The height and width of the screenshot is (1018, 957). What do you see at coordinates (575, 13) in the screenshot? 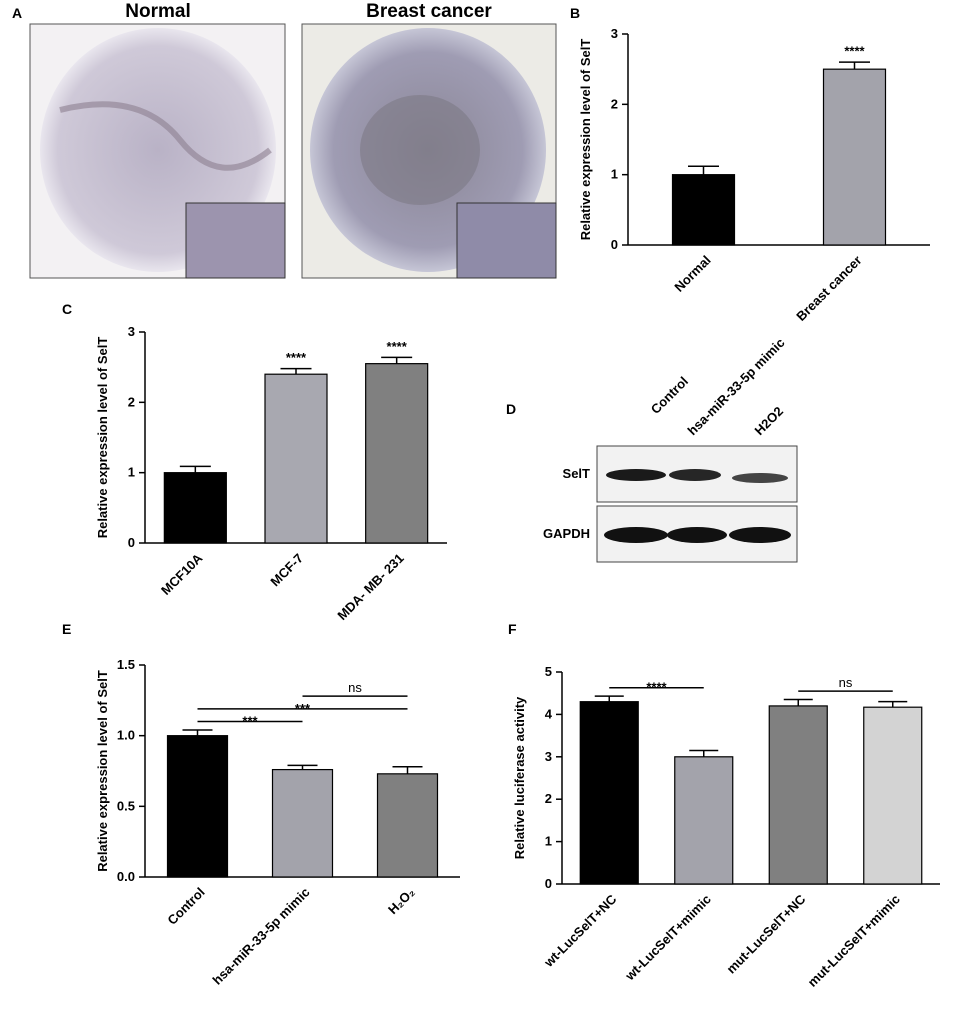
I see `panel-letter: B` at bounding box center [575, 13].